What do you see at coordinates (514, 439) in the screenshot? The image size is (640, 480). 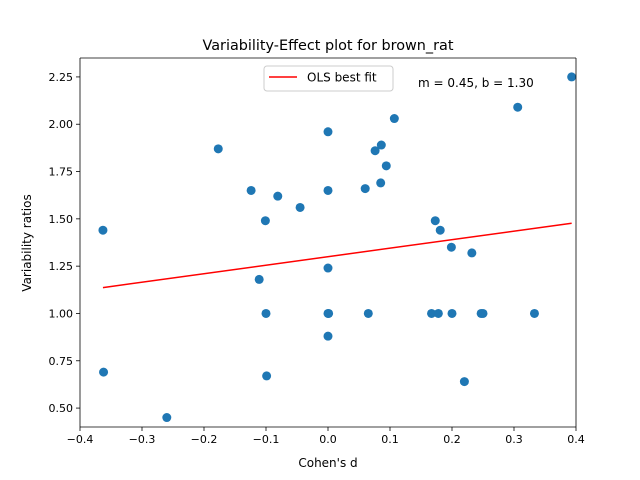 I see `x-tick-label: 0.3` at bounding box center [514, 439].